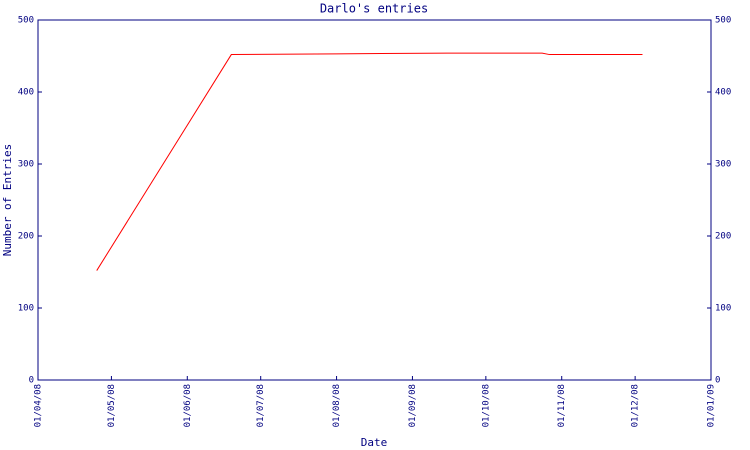 This screenshot has height=450, width=750. What do you see at coordinates (26, 21) in the screenshot?
I see `y-tick-label: 500` at bounding box center [26, 21].